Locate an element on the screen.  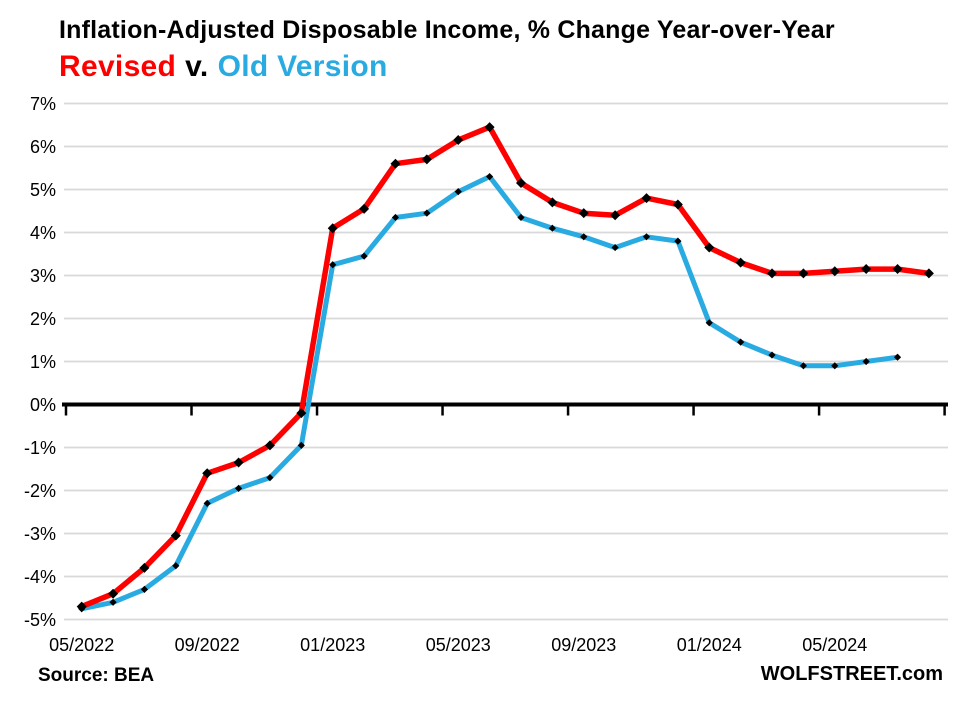
legend-old-version-label: Old Version is located at coordinates (302, 66).